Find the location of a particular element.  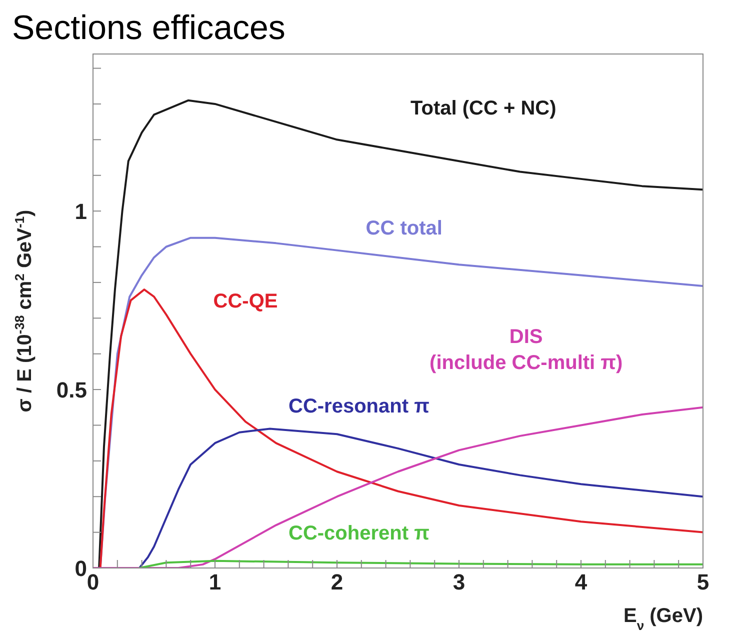

series-label: CC total is located at coordinates (404, 228).